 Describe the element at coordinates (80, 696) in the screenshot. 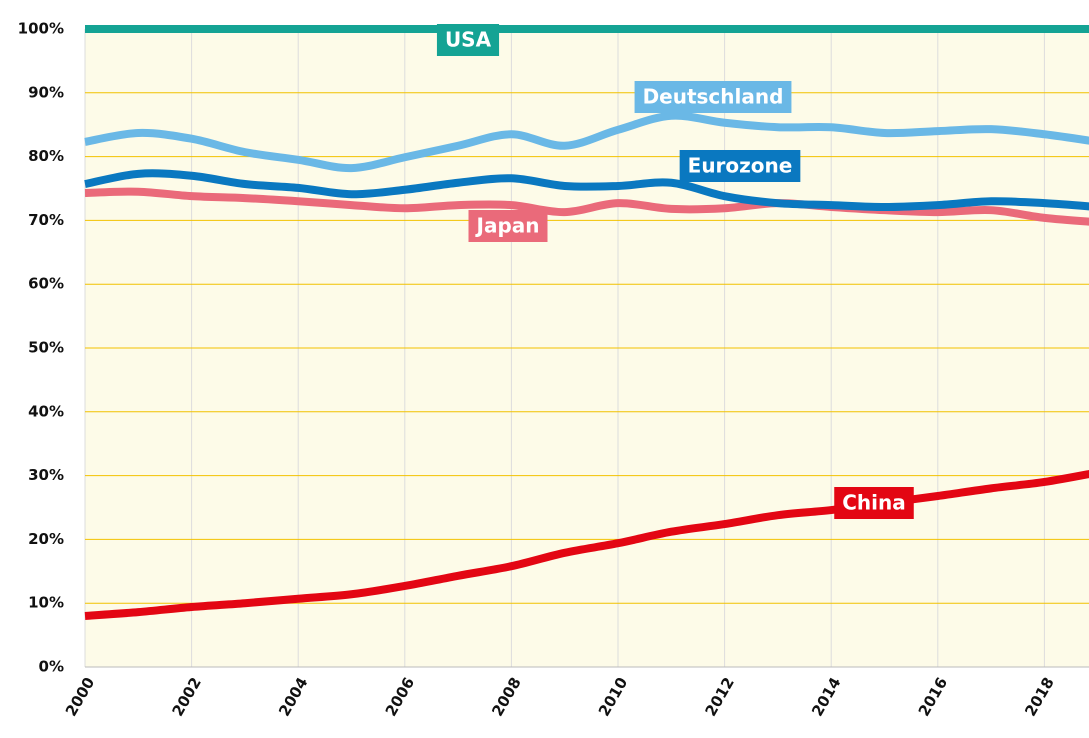

I see `x-tick-label: 2000` at that location.